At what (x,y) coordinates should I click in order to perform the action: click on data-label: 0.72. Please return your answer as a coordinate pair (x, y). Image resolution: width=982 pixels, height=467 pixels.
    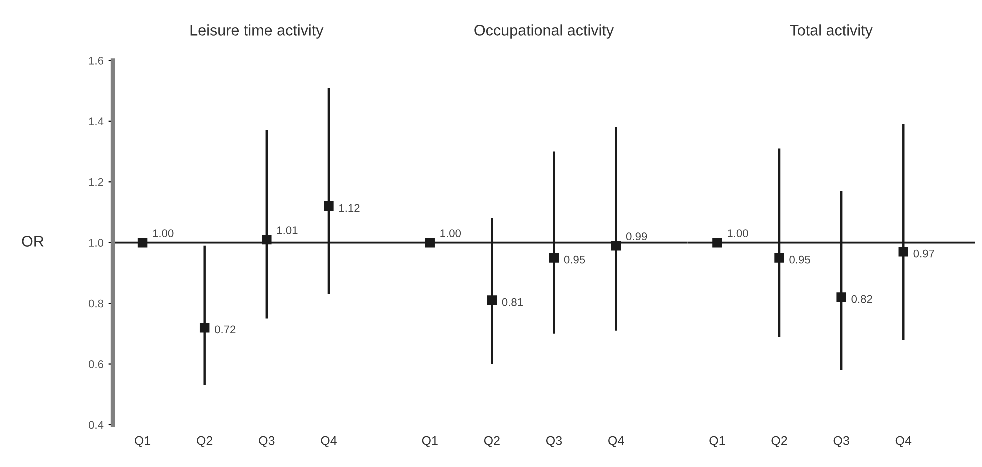
    Looking at the image, I should click on (225, 330).